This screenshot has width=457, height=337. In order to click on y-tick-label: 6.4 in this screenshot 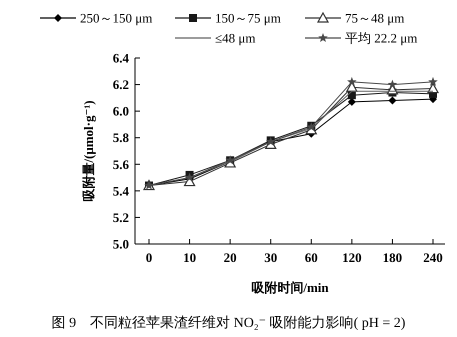, I will do `click(121, 58)`.